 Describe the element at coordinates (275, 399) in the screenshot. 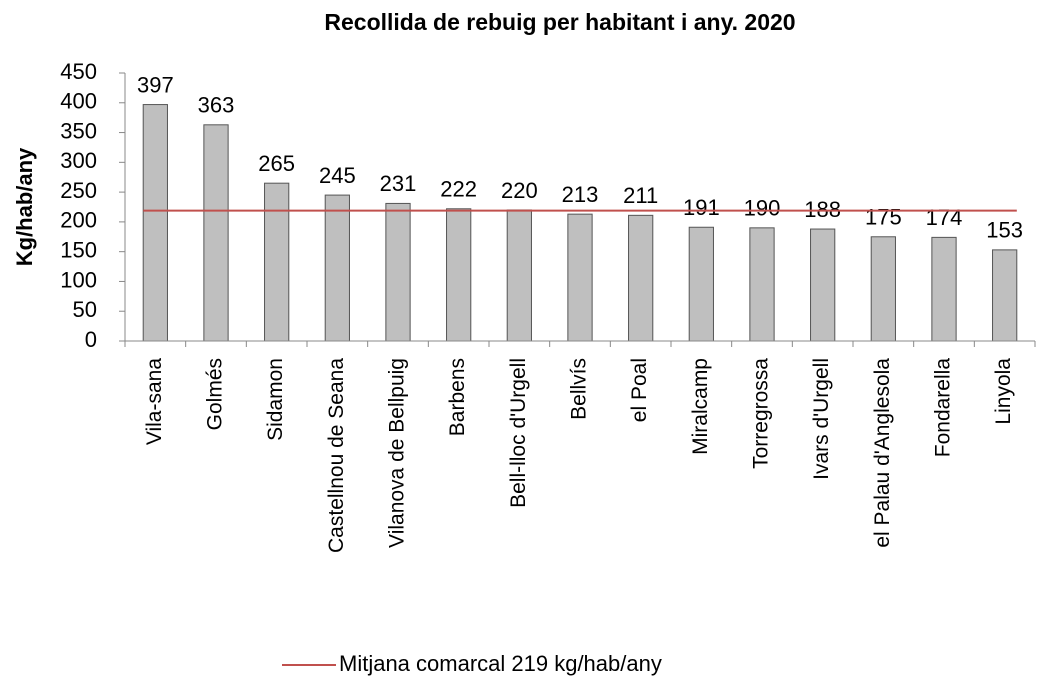

I see `x-tick-label: Sidamon` at that location.